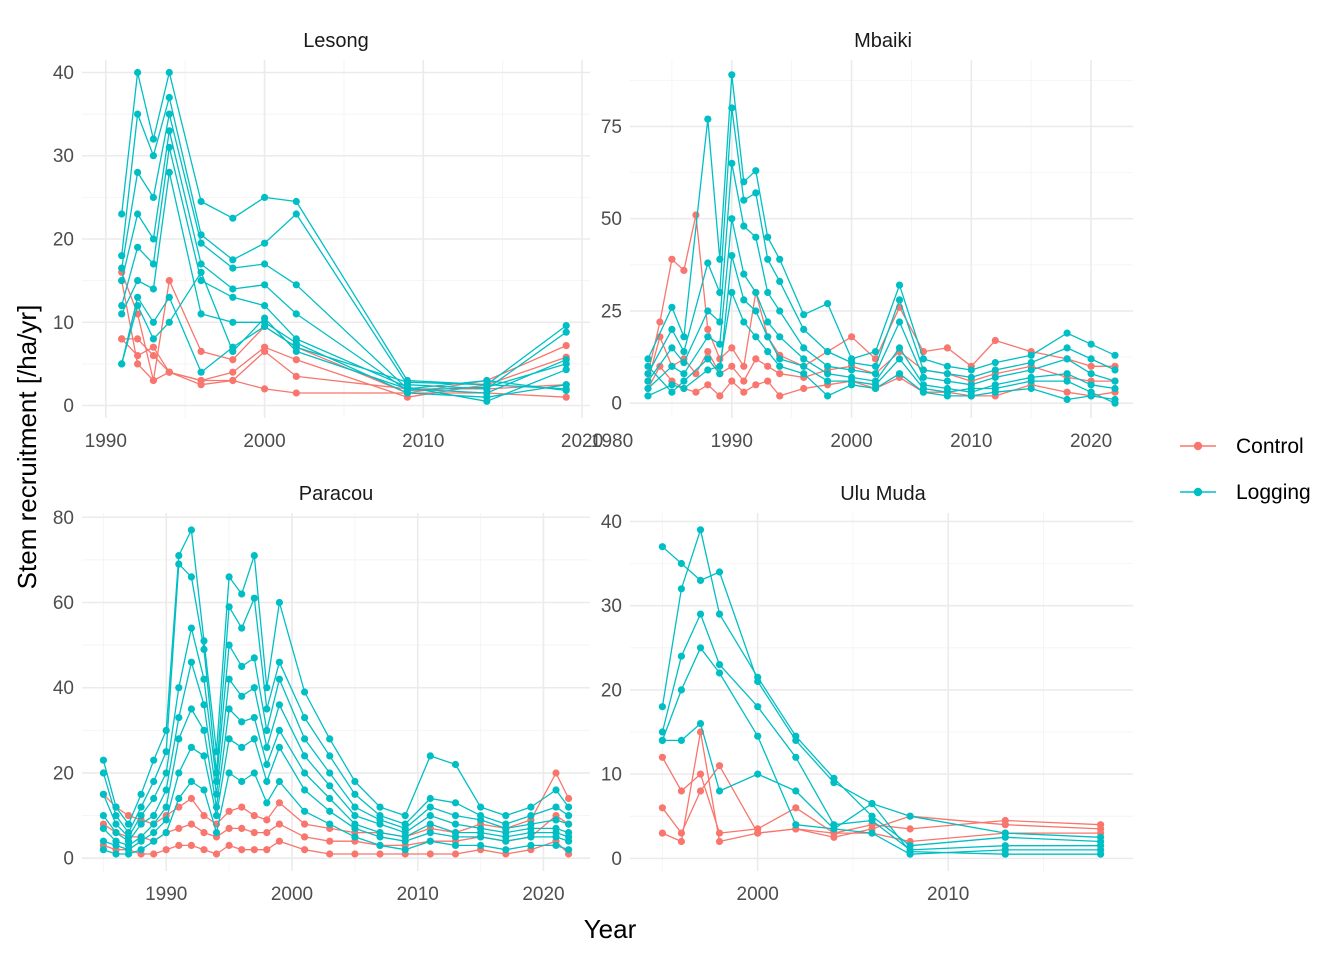 This screenshot has width=1344, height=960. What do you see at coordinates (63, 156) in the screenshot?
I see `y-tick-label: 30` at bounding box center [63, 156].